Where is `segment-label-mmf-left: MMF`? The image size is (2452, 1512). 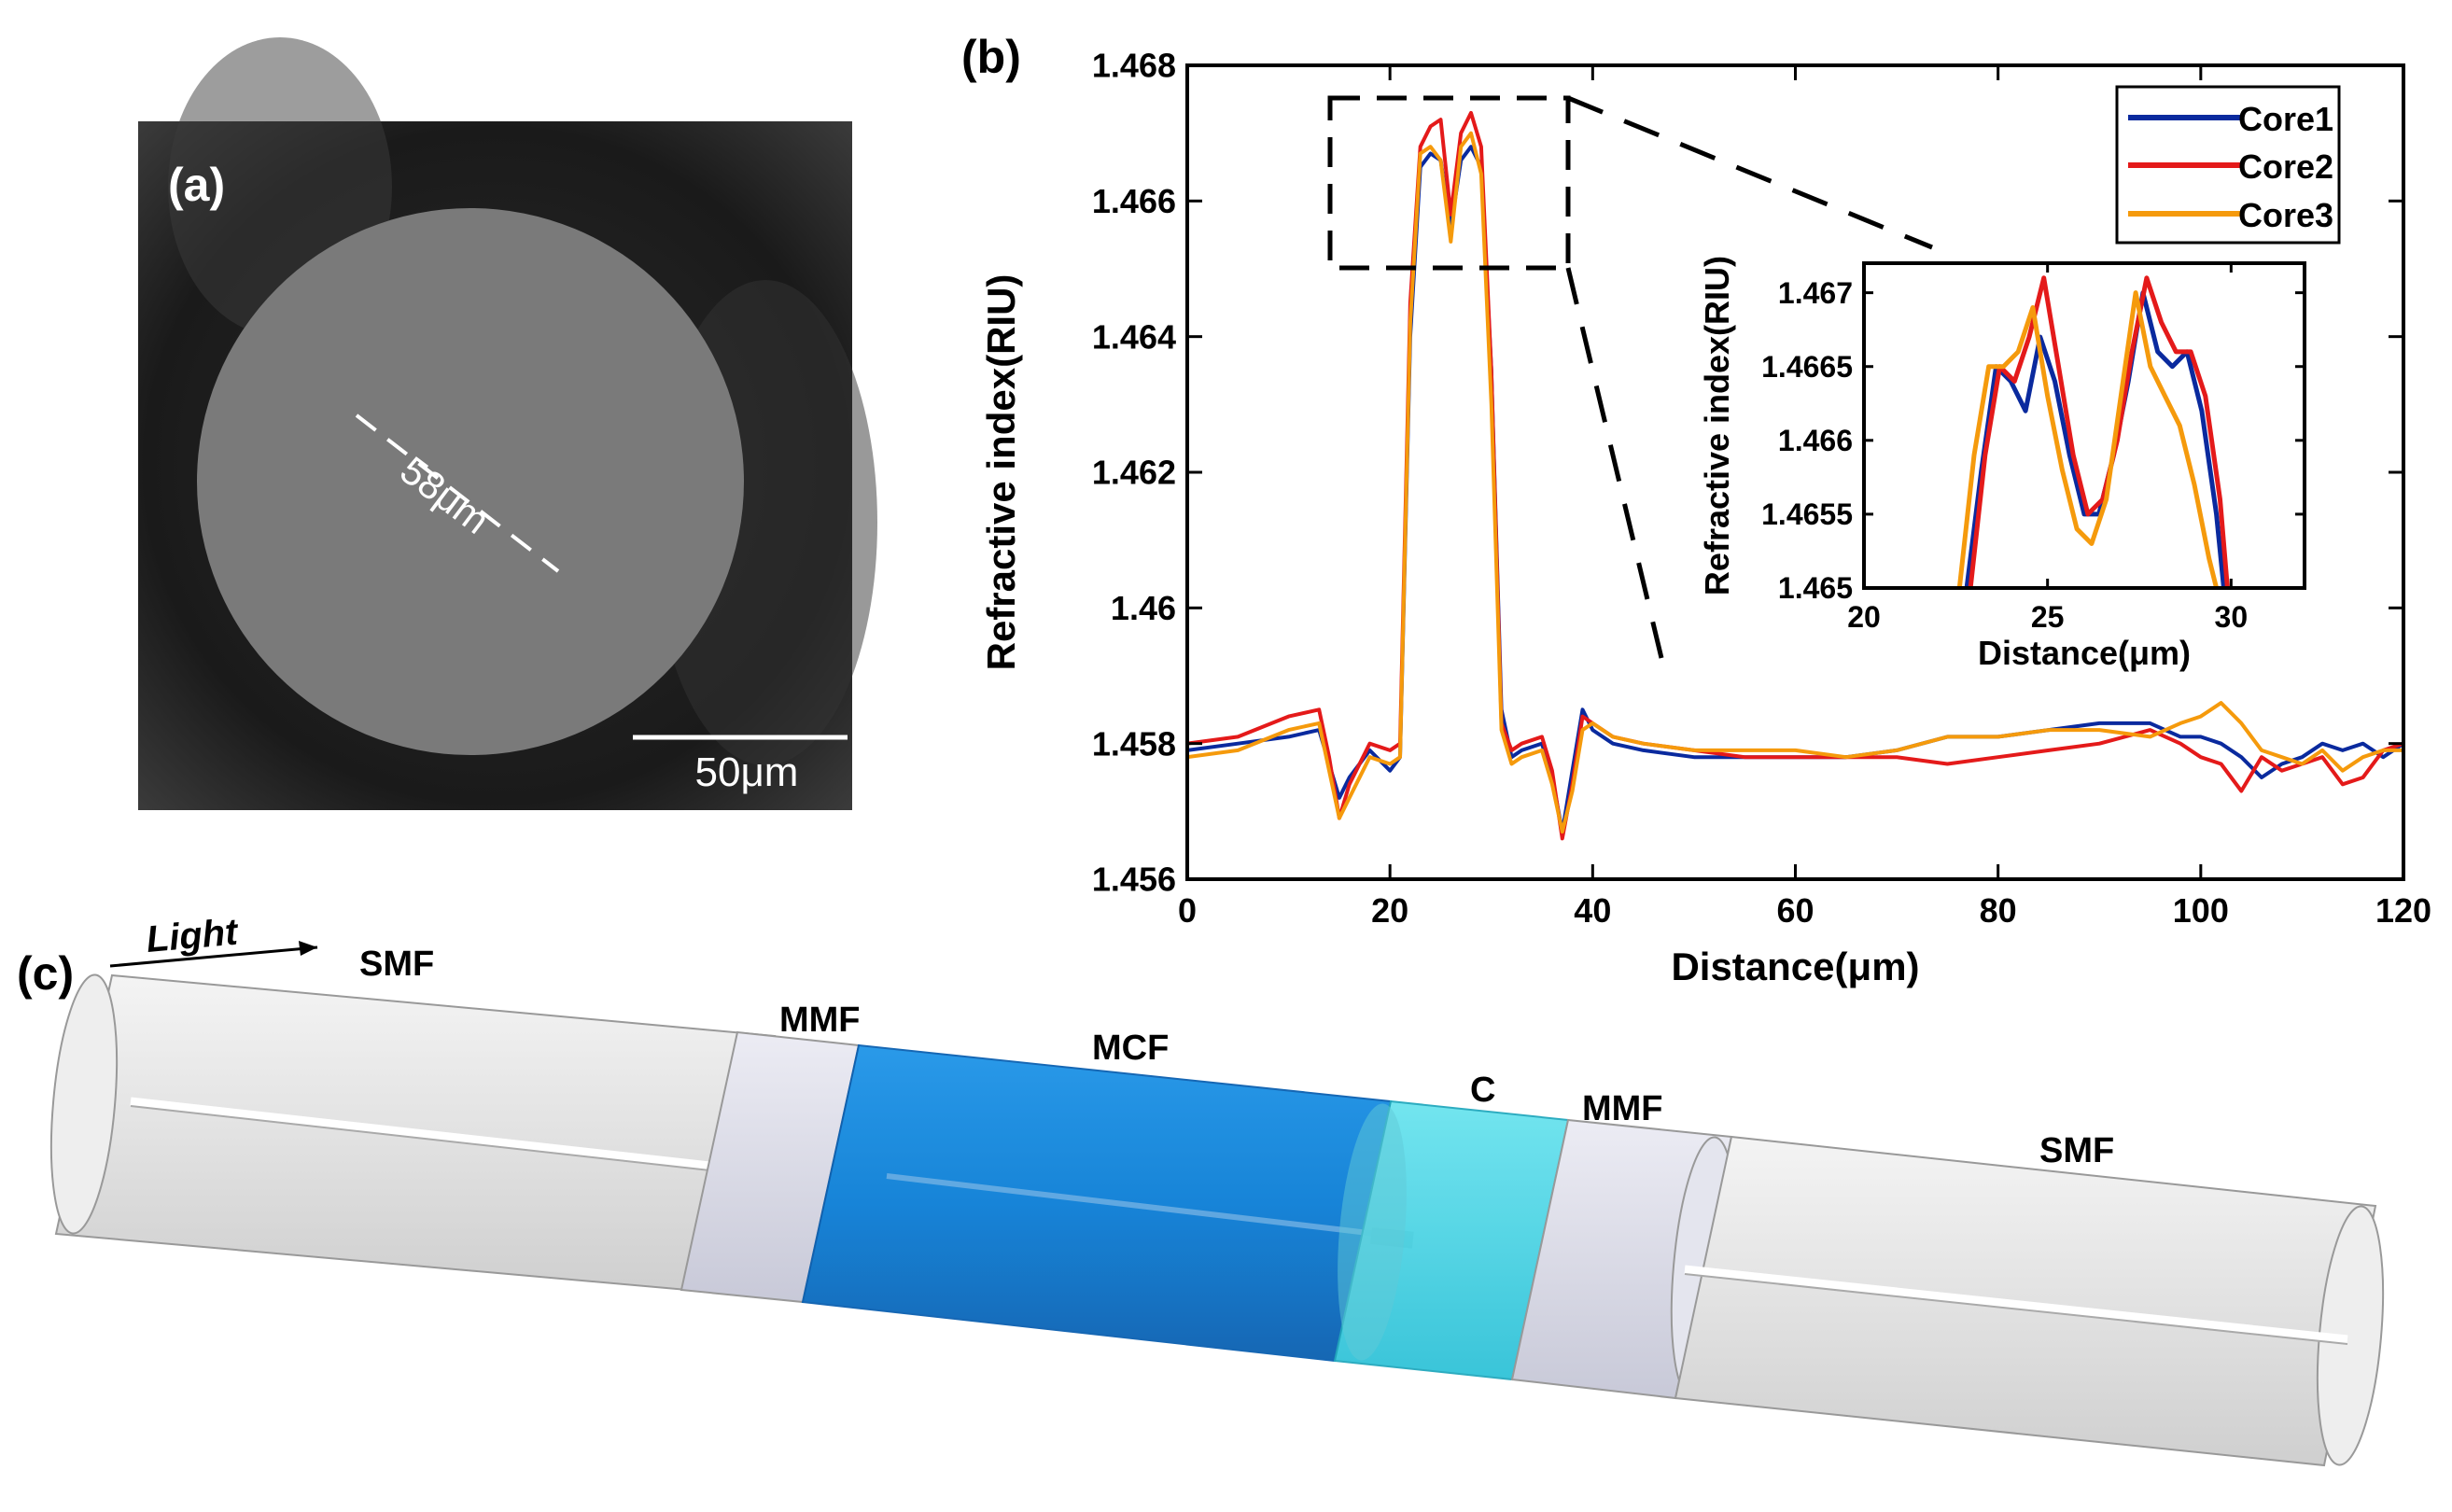 segment-label-mmf-left: MMF is located at coordinates (820, 1020).